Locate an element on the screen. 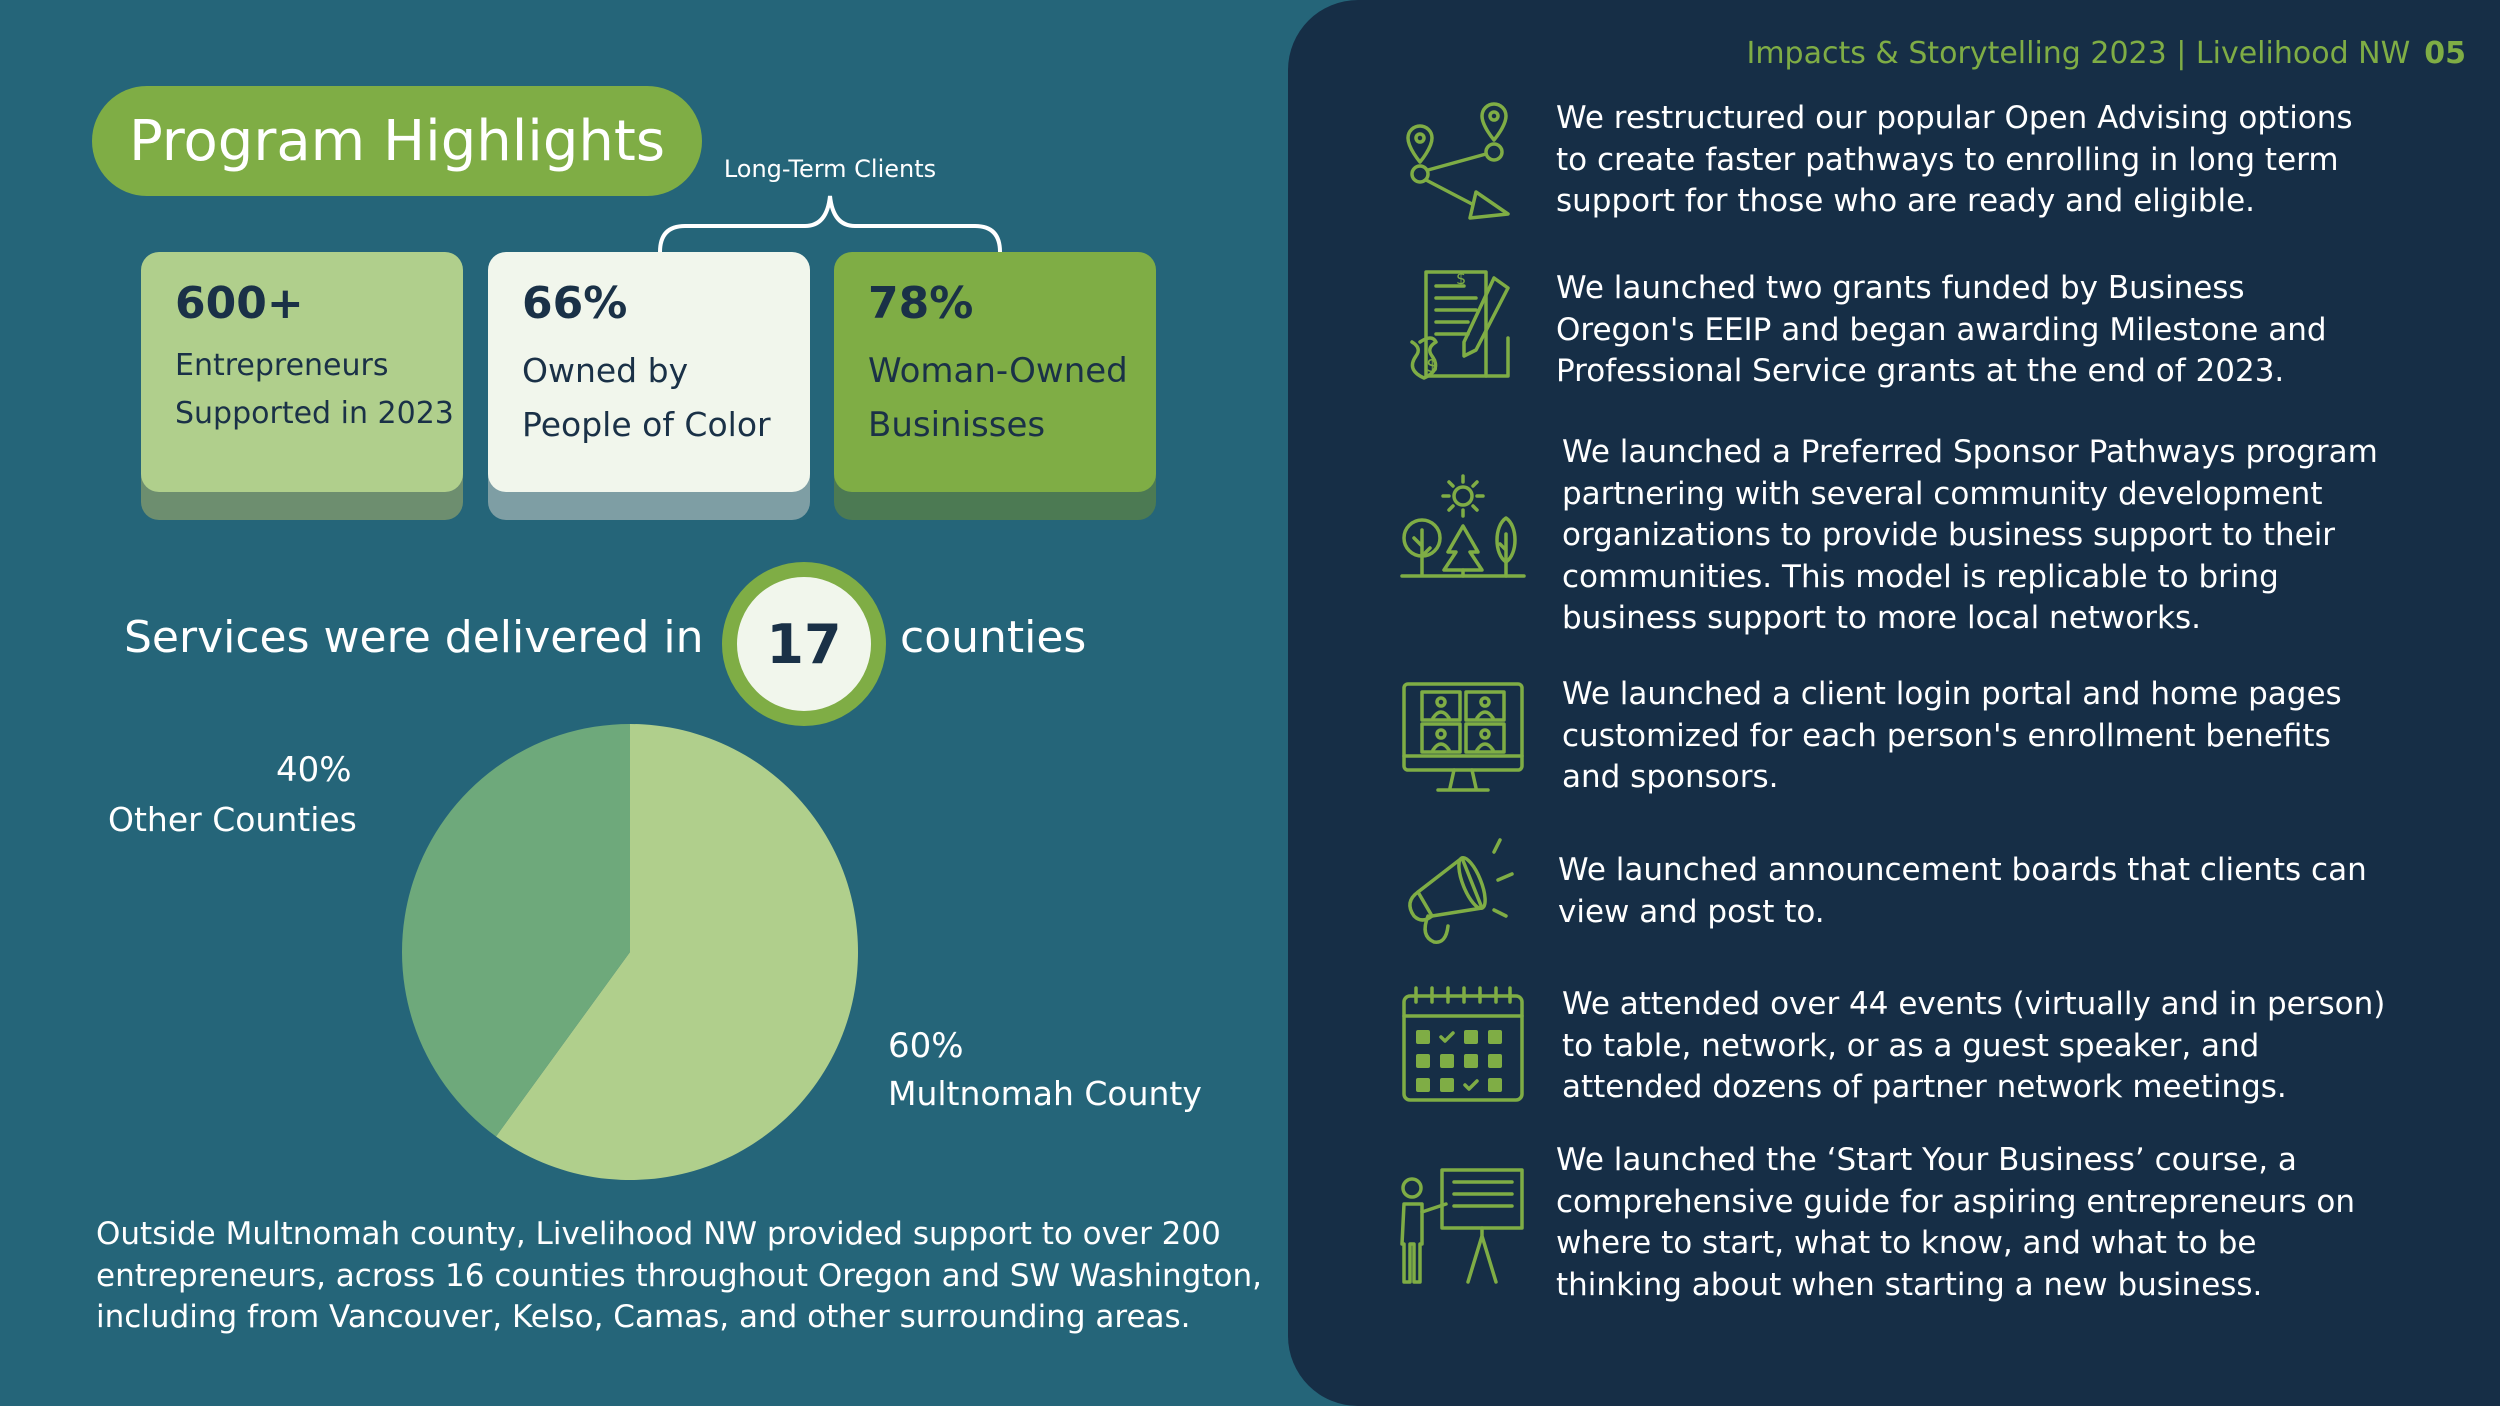  stat-value: 600+ is located at coordinates (239, 303).